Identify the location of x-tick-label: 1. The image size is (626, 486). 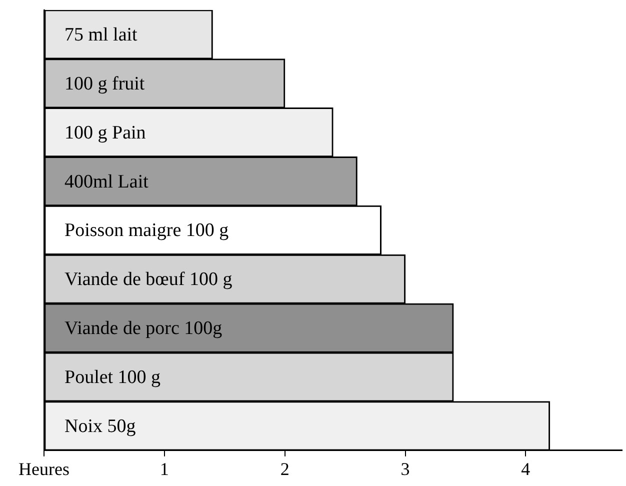
(164, 468).